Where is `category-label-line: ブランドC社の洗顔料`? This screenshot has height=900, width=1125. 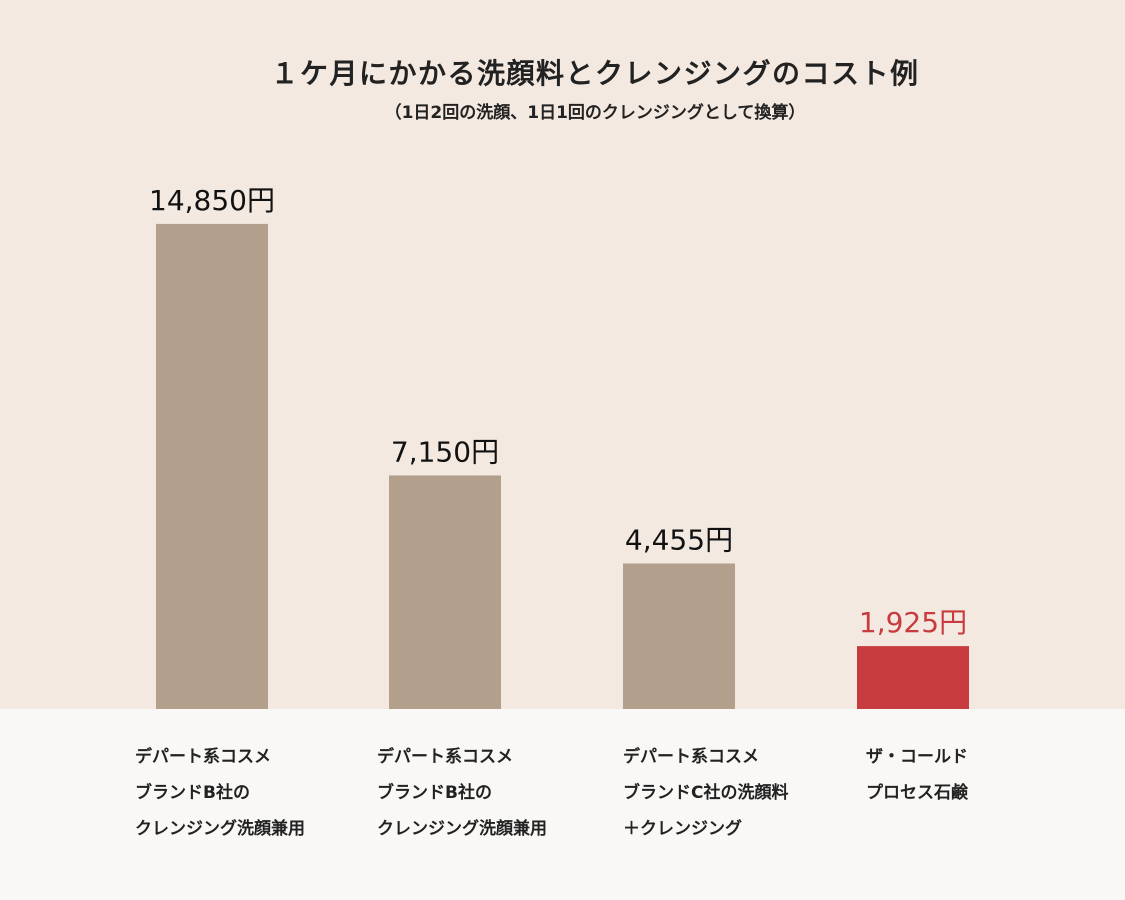 category-label-line: ブランドC社の洗顔料 is located at coordinates (706, 793).